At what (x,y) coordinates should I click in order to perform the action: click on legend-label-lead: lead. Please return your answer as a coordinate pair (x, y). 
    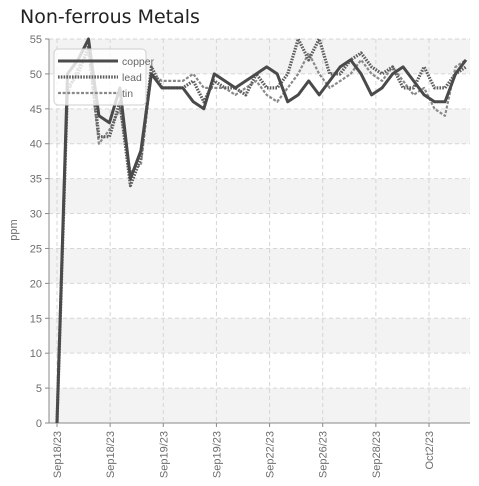
    Looking at the image, I should click on (132, 78).